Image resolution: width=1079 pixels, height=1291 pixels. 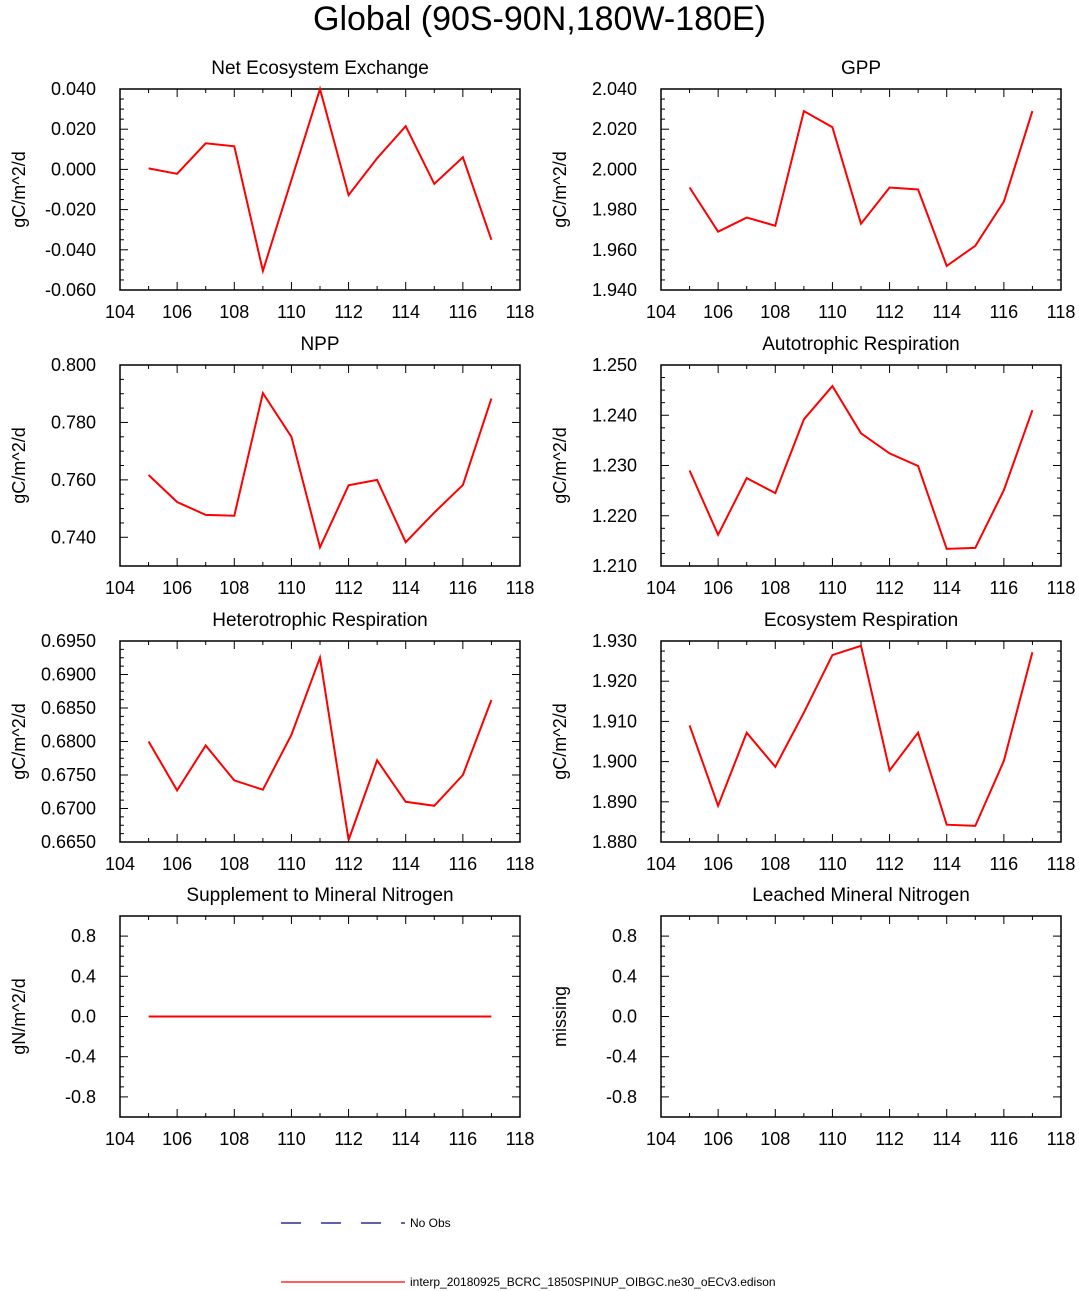 What do you see at coordinates (861, 344) in the screenshot?
I see `panel-title: Autotrophic Respiration` at bounding box center [861, 344].